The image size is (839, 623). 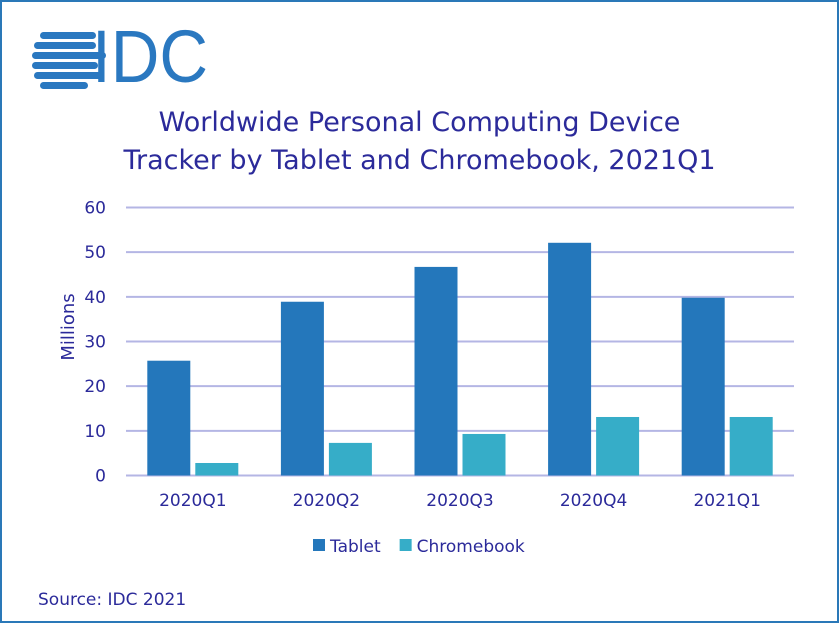 What do you see at coordinates (169, 418) in the screenshot?
I see `bar-tablet-2020Q1` at bounding box center [169, 418].